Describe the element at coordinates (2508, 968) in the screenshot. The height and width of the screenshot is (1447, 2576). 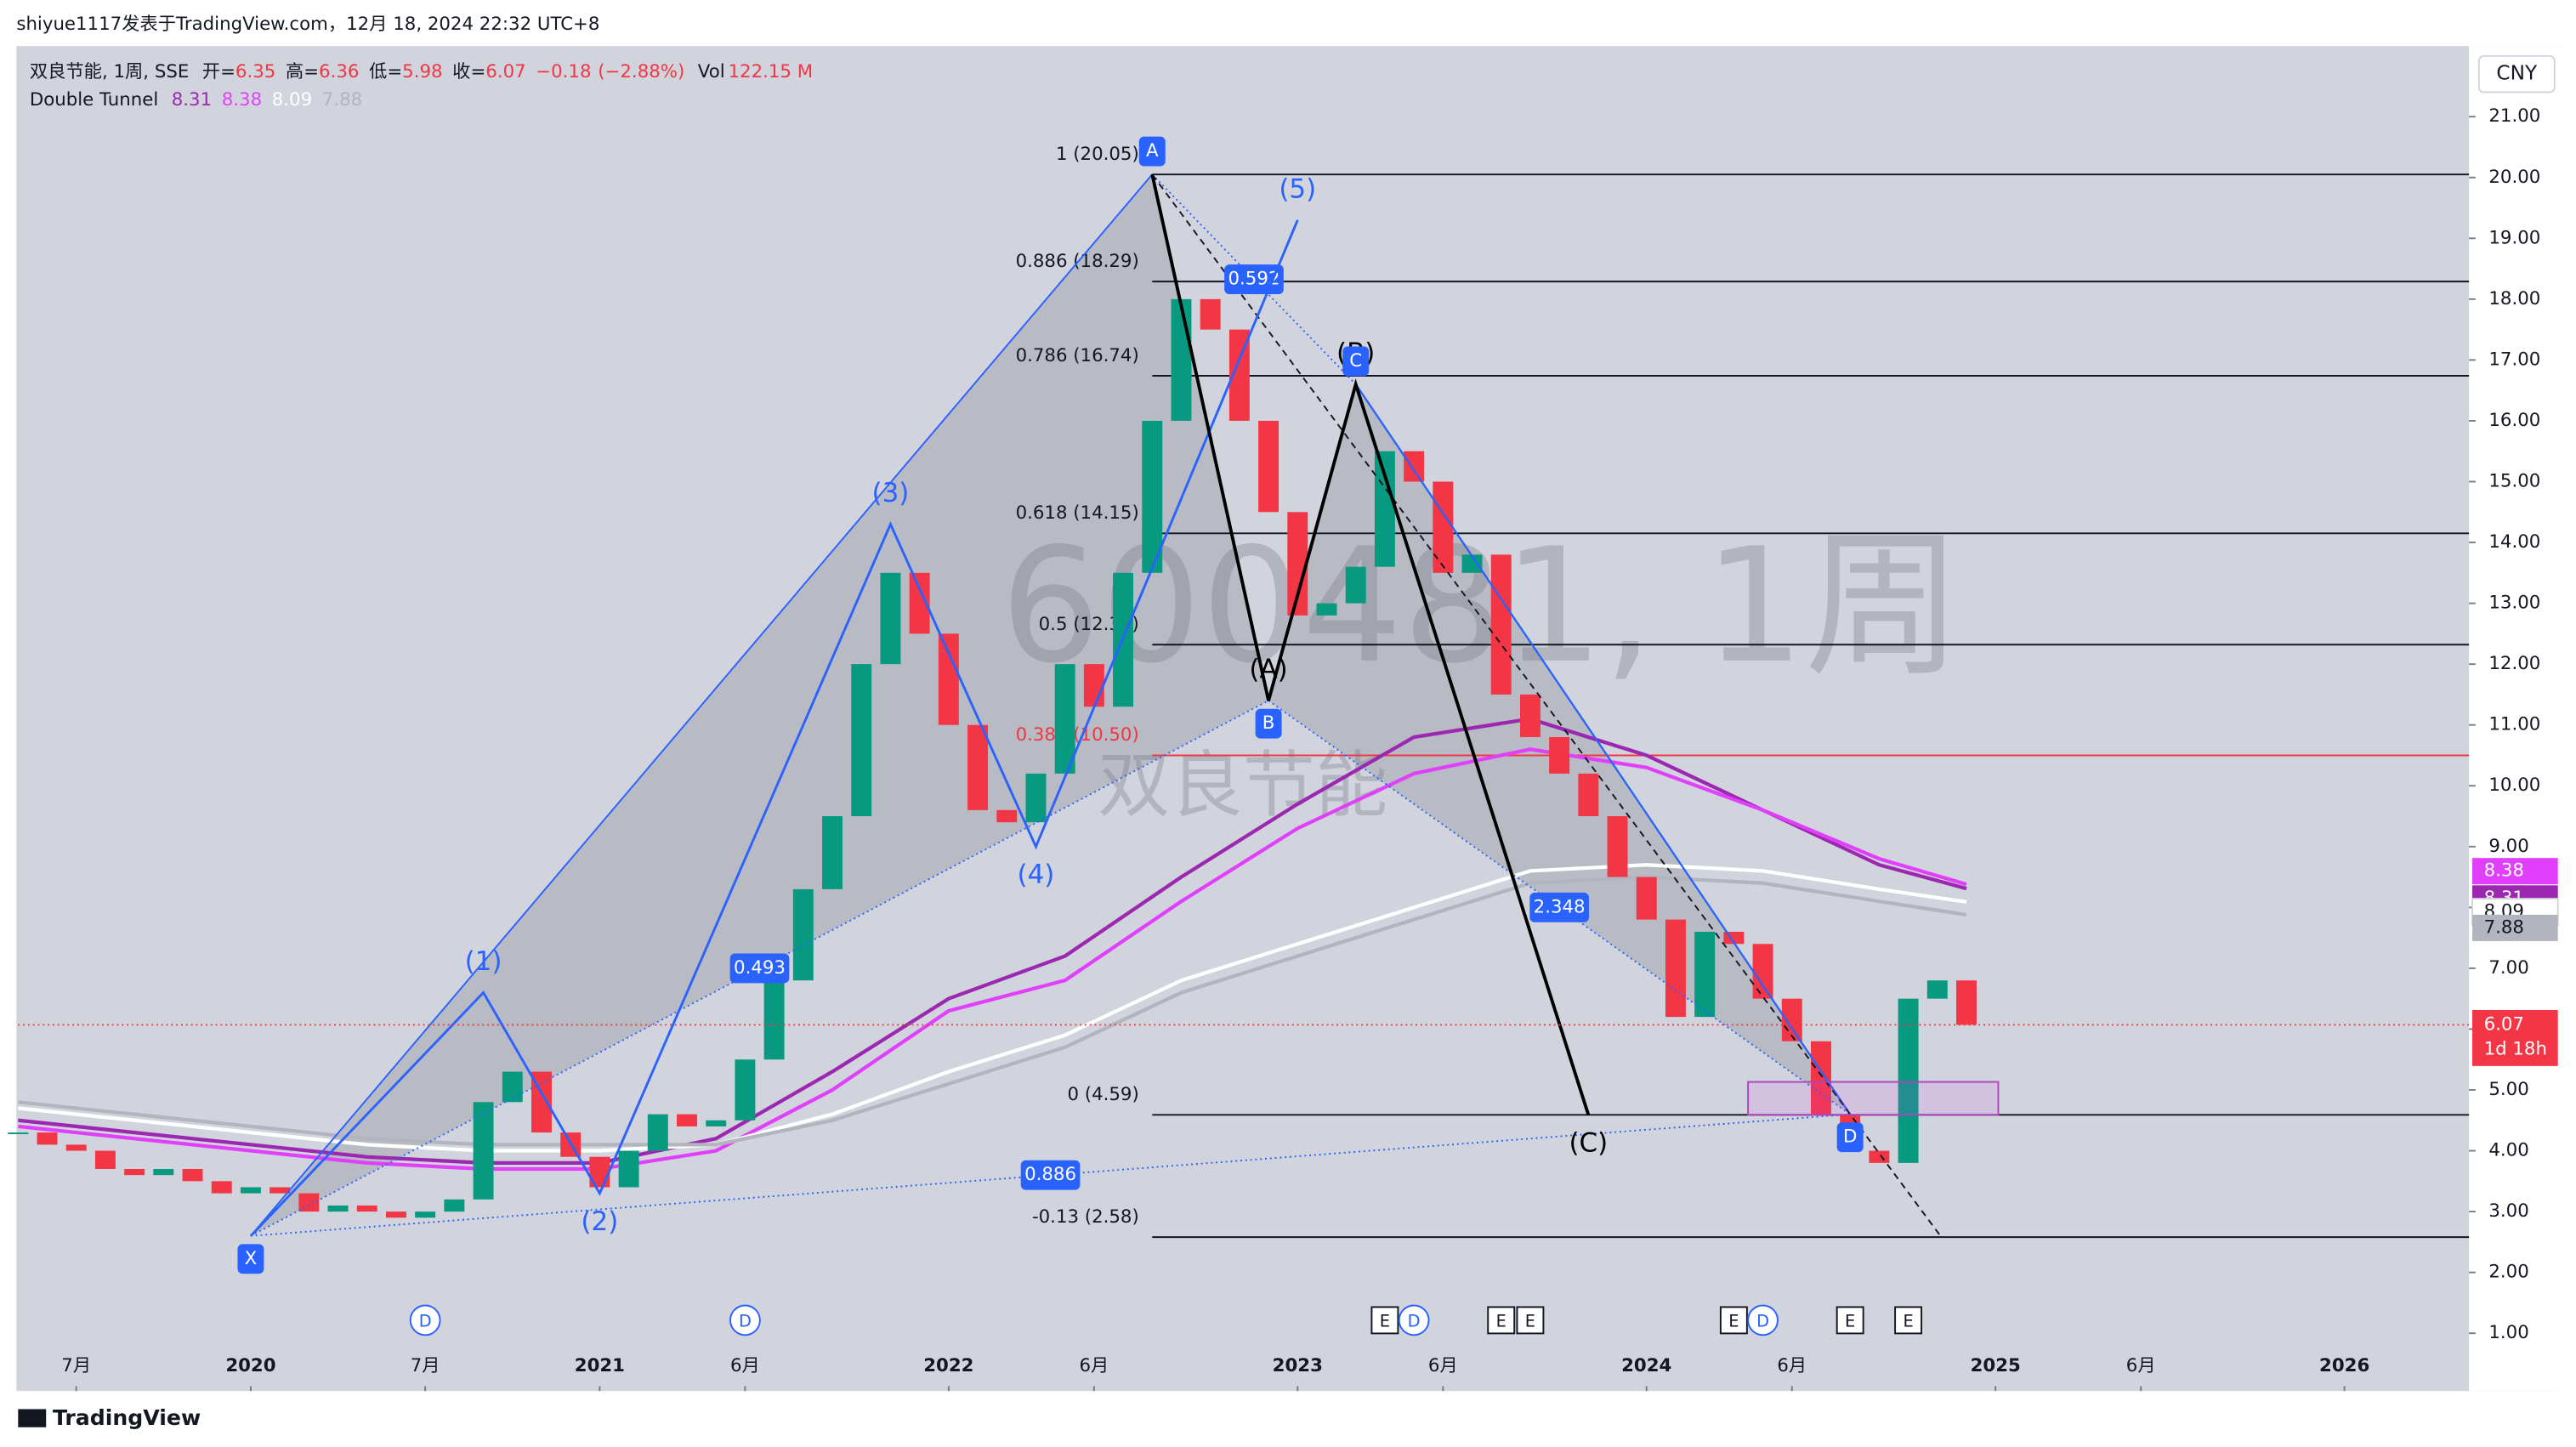
I see `y-tick-label: 7.00` at that location.